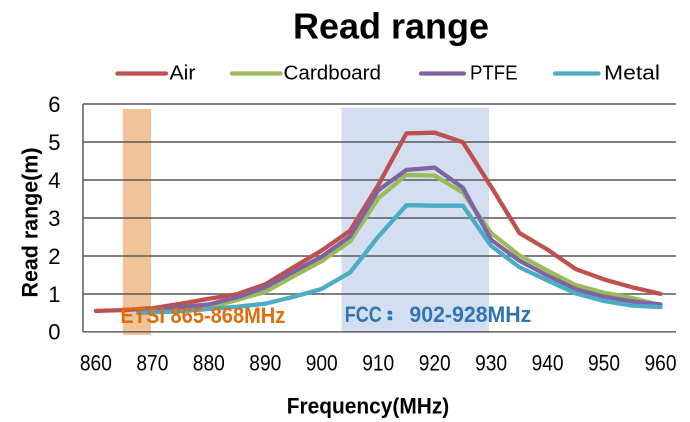  What do you see at coordinates (491, 363) in the screenshot?
I see `svg-text: 930` at bounding box center [491, 363].